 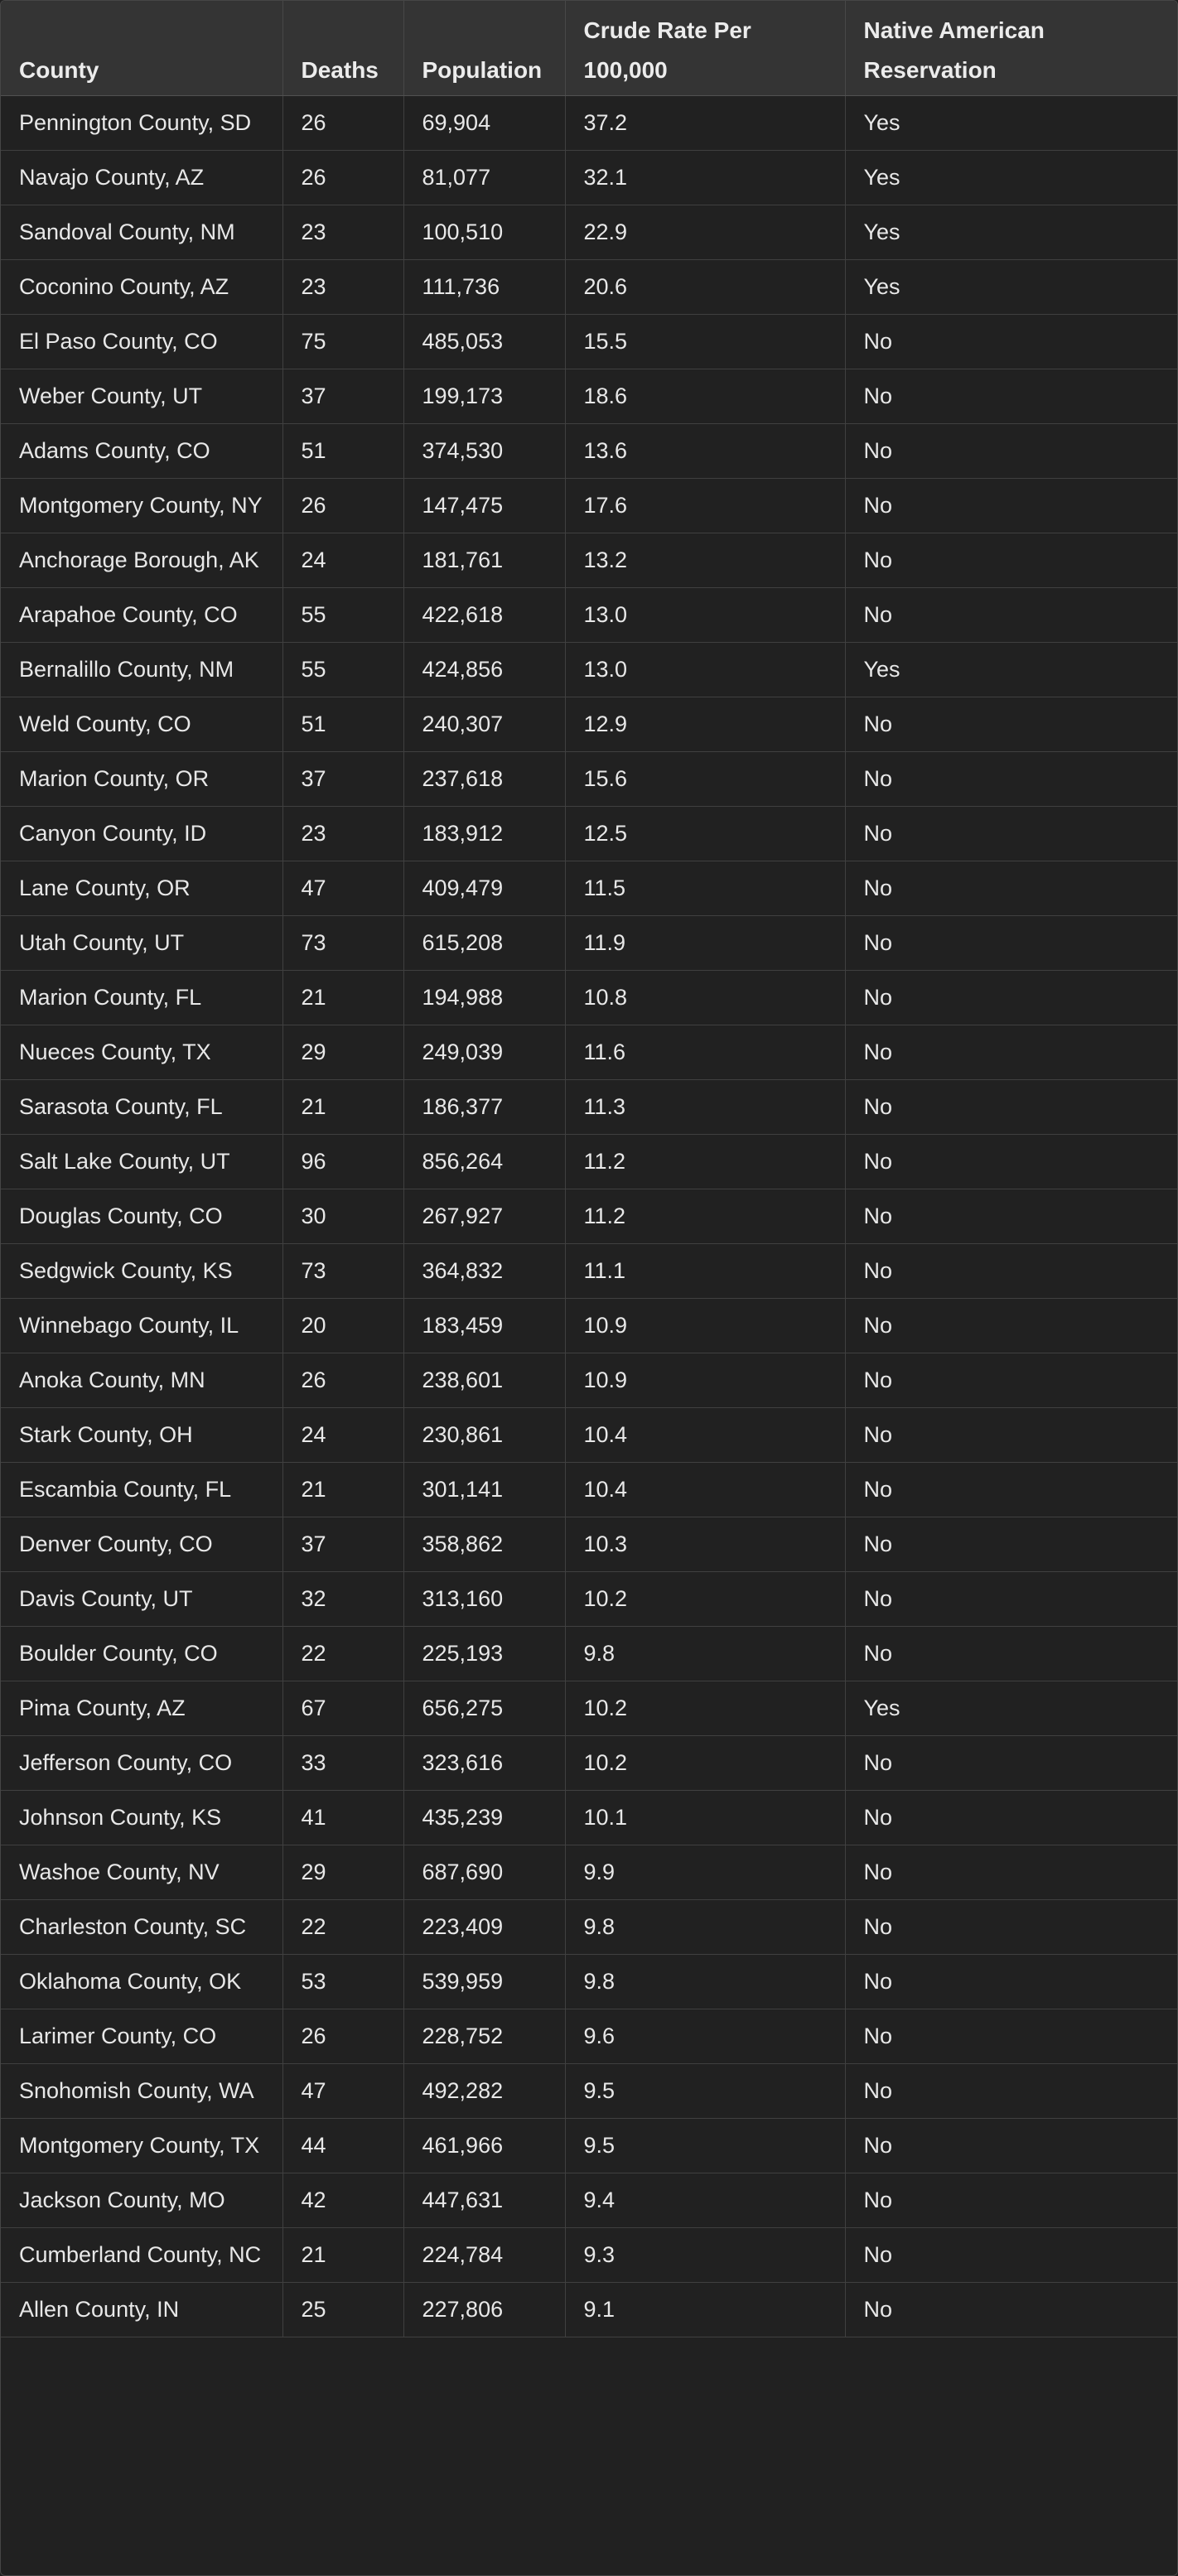 What do you see at coordinates (142, 396) in the screenshot?
I see `county-cell: Weber County, UT` at bounding box center [142, 396].